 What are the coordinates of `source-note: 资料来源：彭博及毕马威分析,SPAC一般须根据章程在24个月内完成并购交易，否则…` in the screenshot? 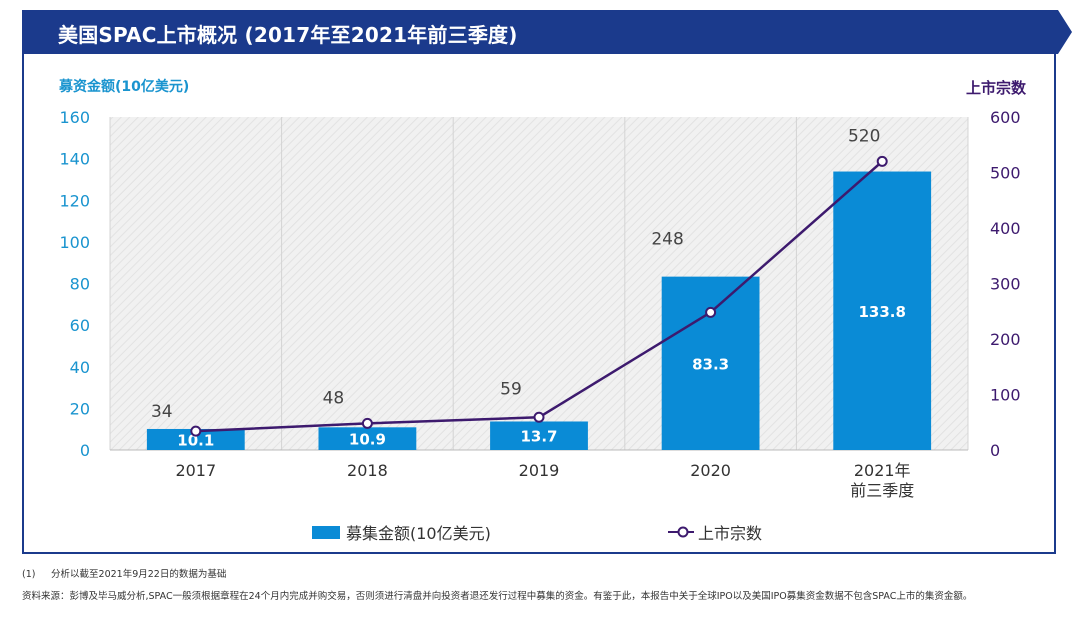 It's located at (497, 596).